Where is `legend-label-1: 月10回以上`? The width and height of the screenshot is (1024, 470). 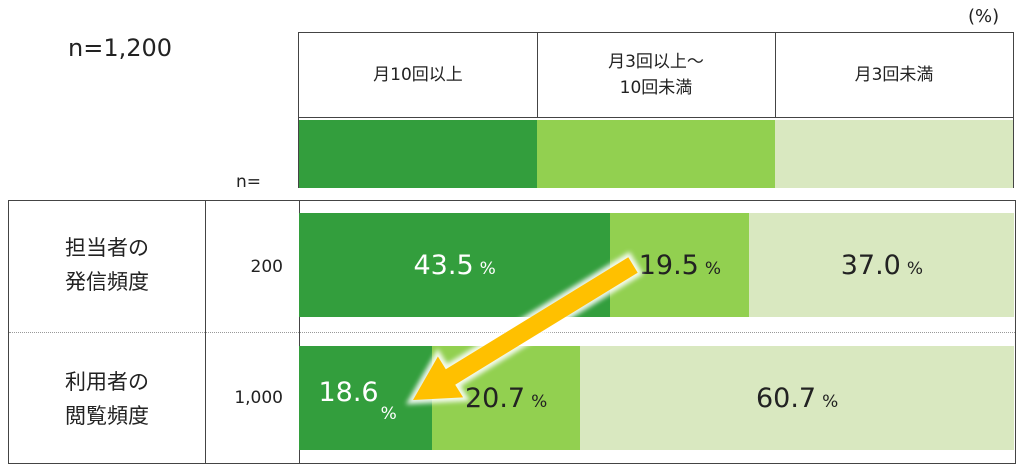
legend-label-1: 月10回以上 is located at coordinates (418, 75).